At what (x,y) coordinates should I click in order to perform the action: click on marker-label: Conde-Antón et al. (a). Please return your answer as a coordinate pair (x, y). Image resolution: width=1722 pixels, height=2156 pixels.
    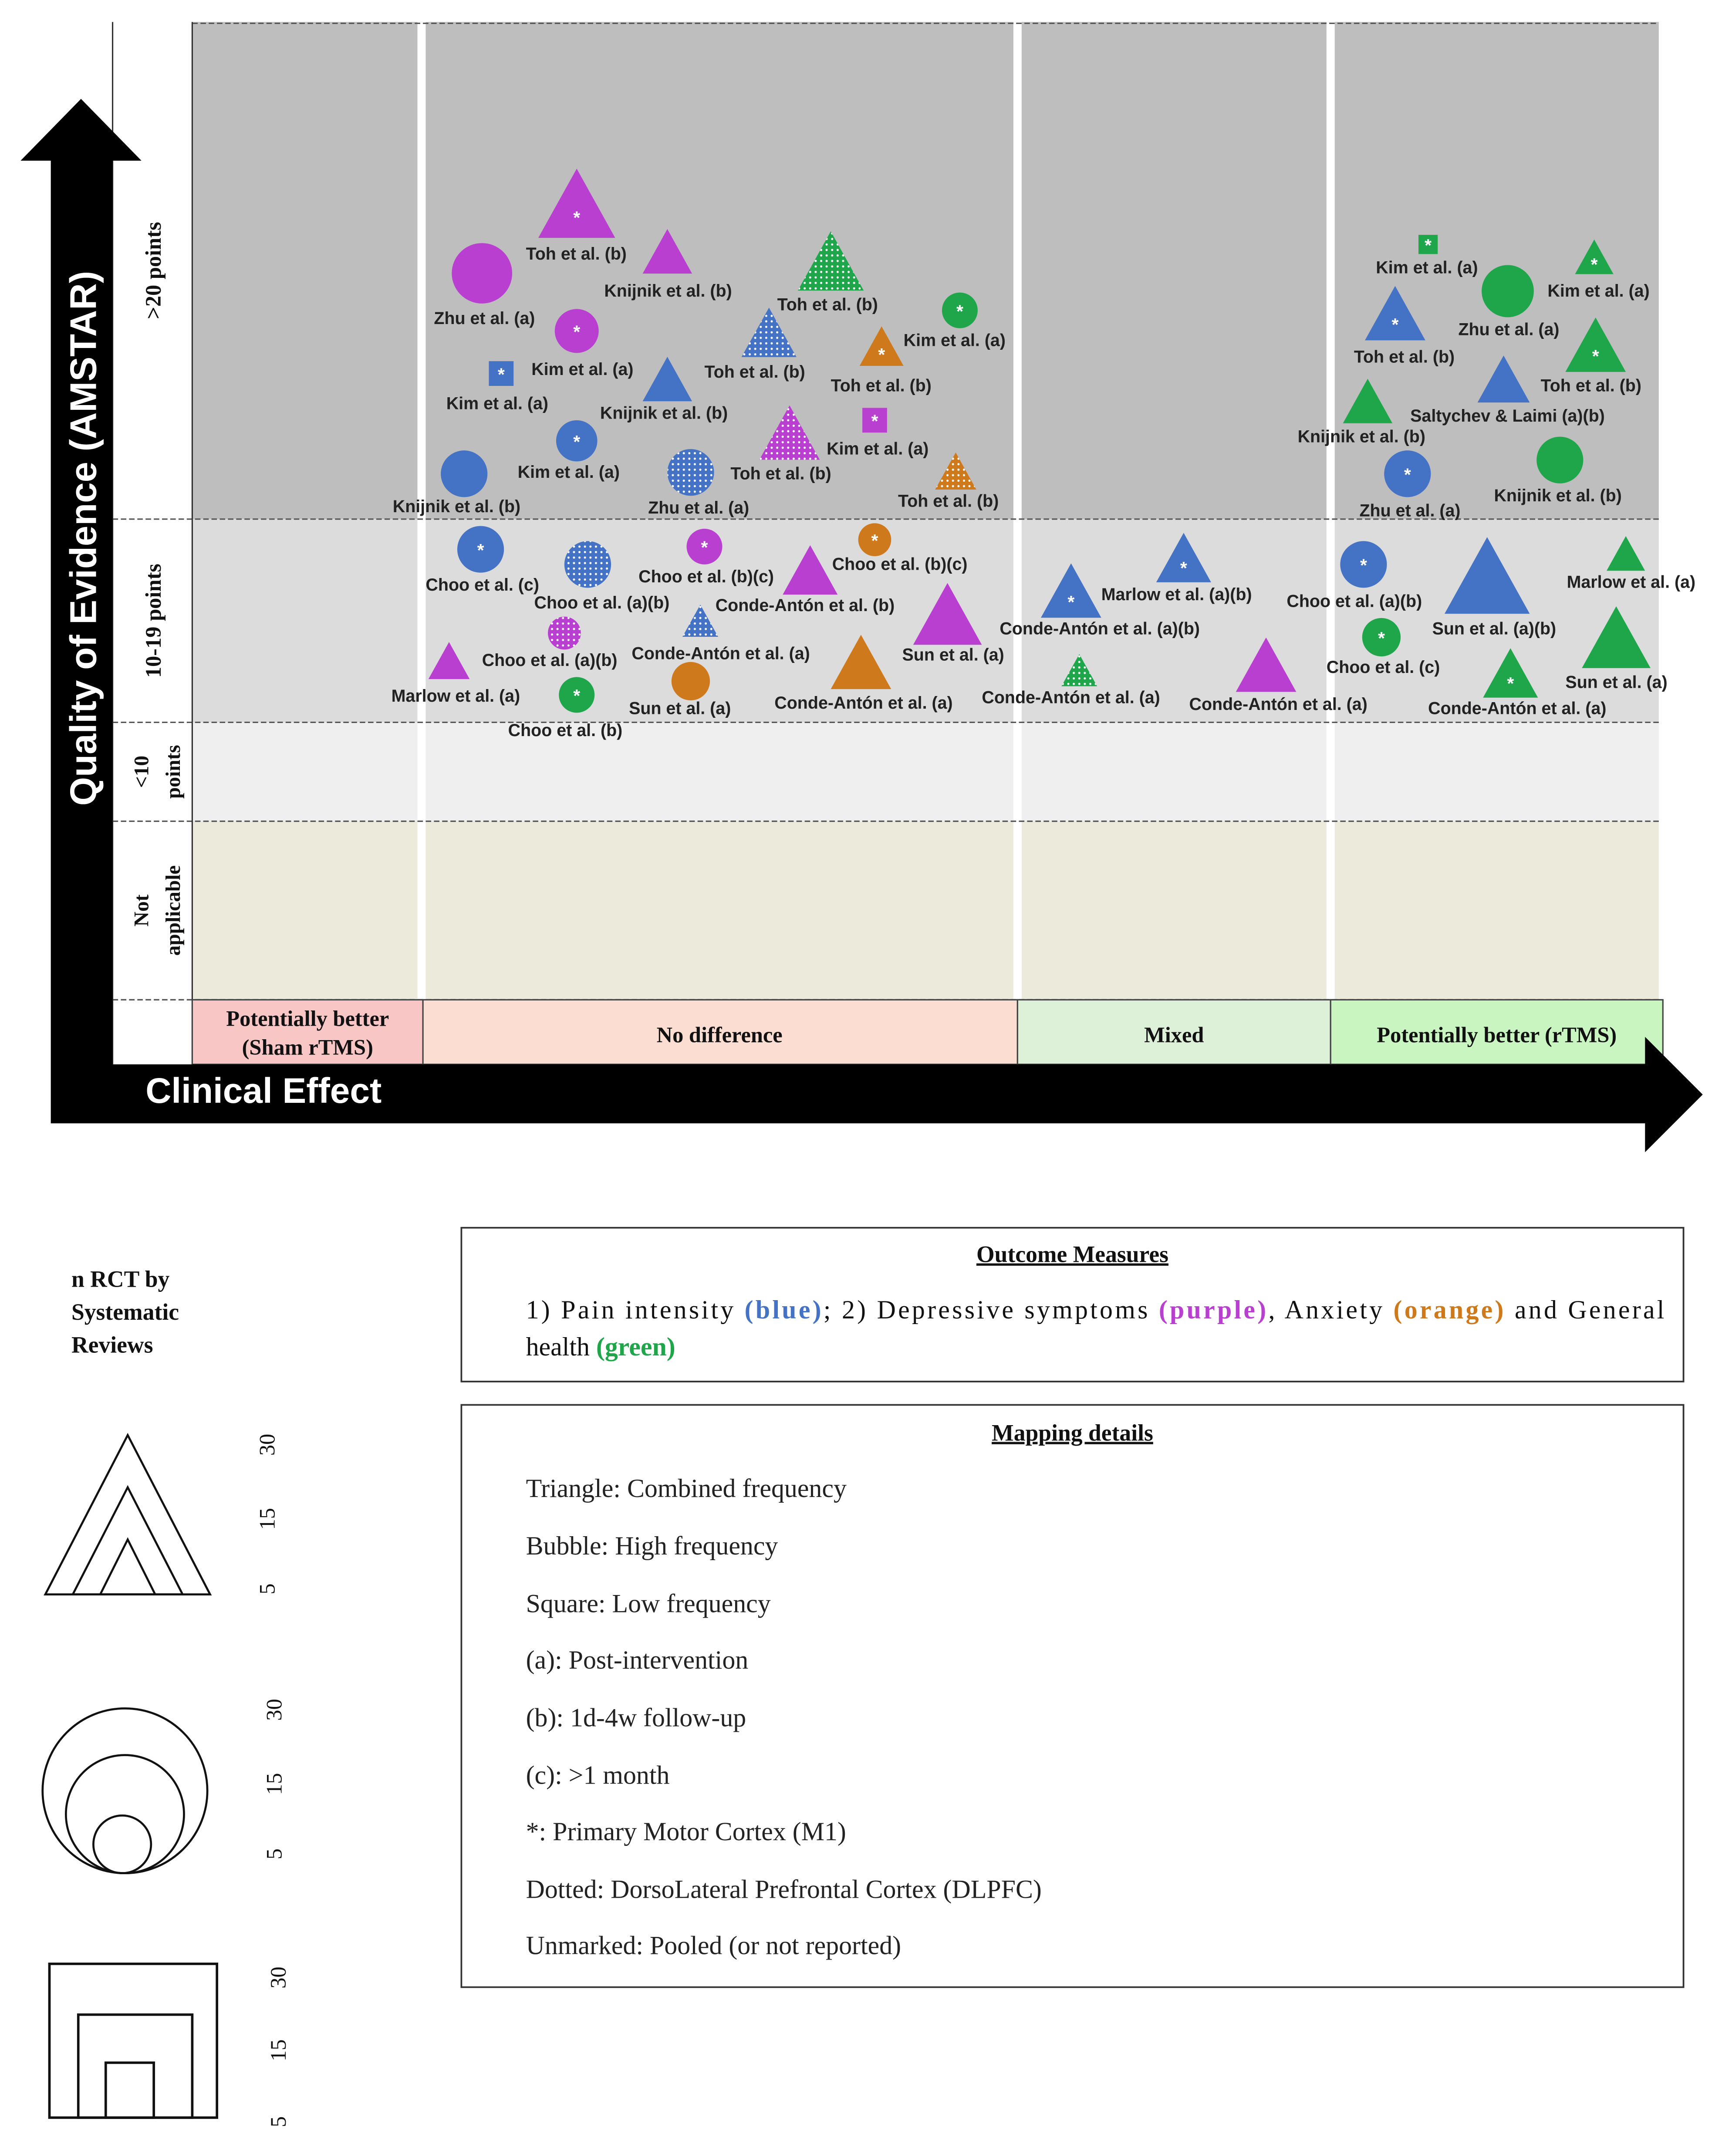
    Looking at the image, I should click on (1071, 697).